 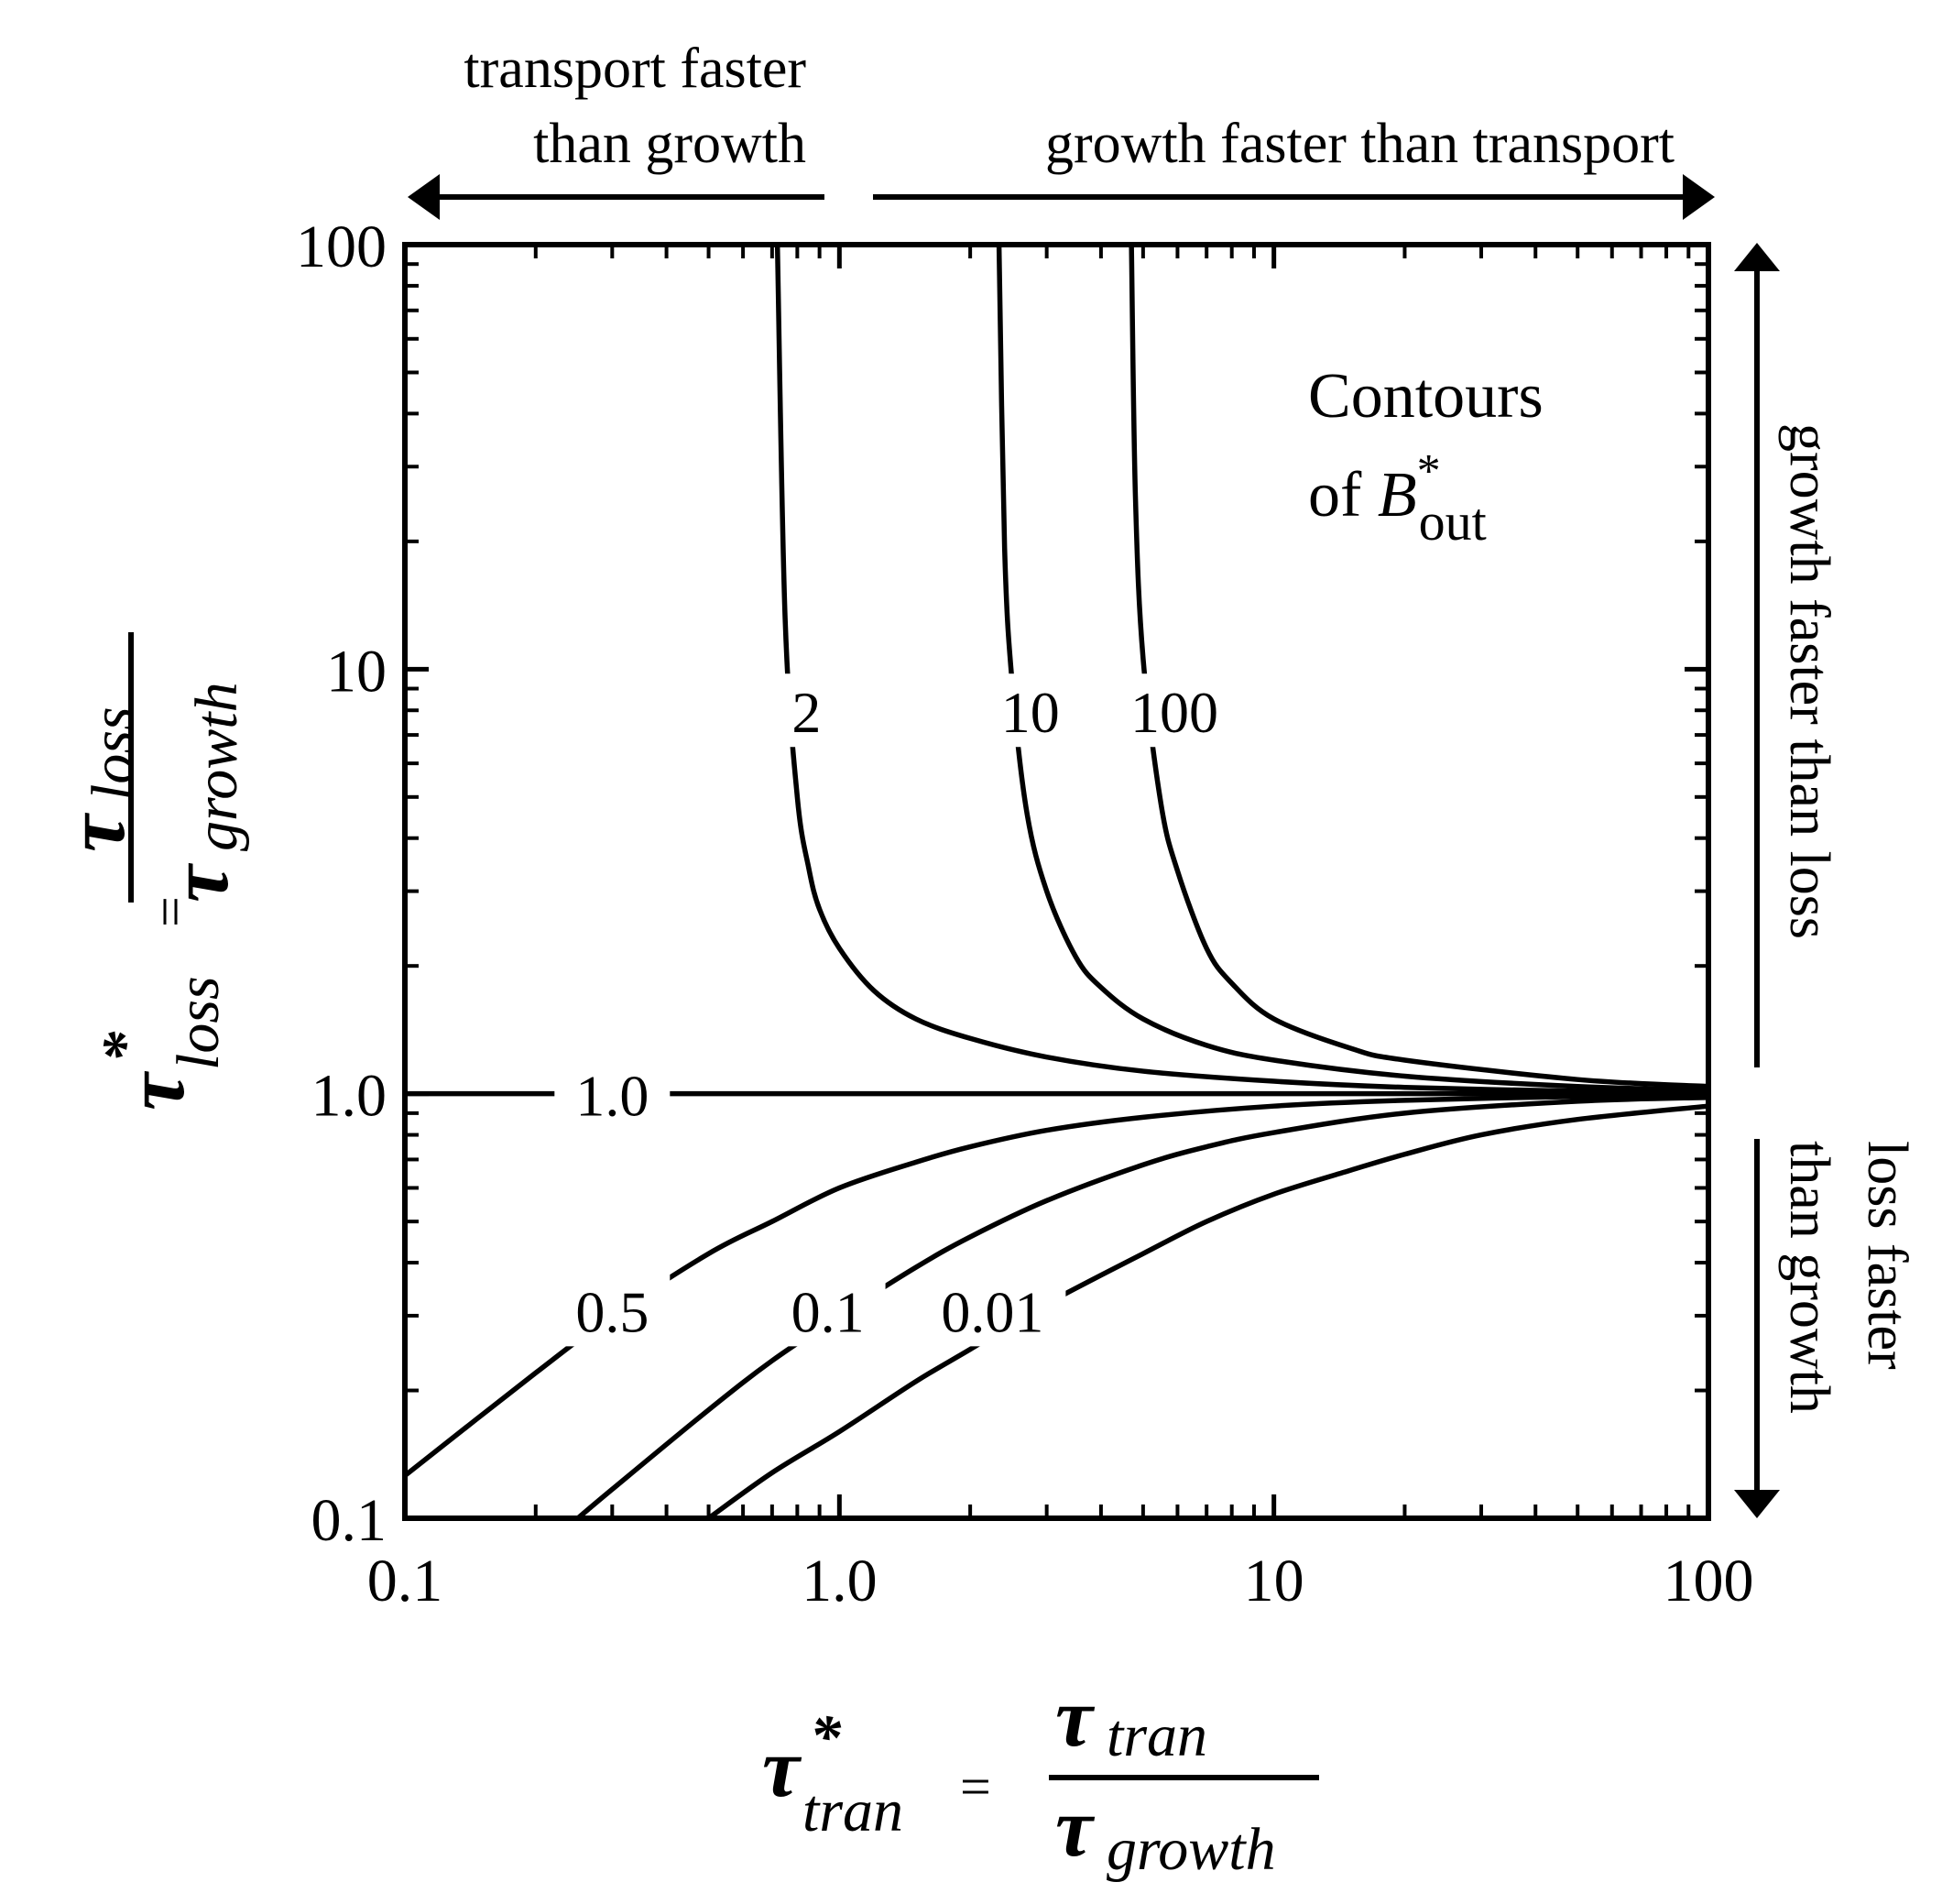 What do you see at coordinates (405, 1581) in the screenshot?
I see `x-tick-label: 0.1` at bounding box center [405, 1581].